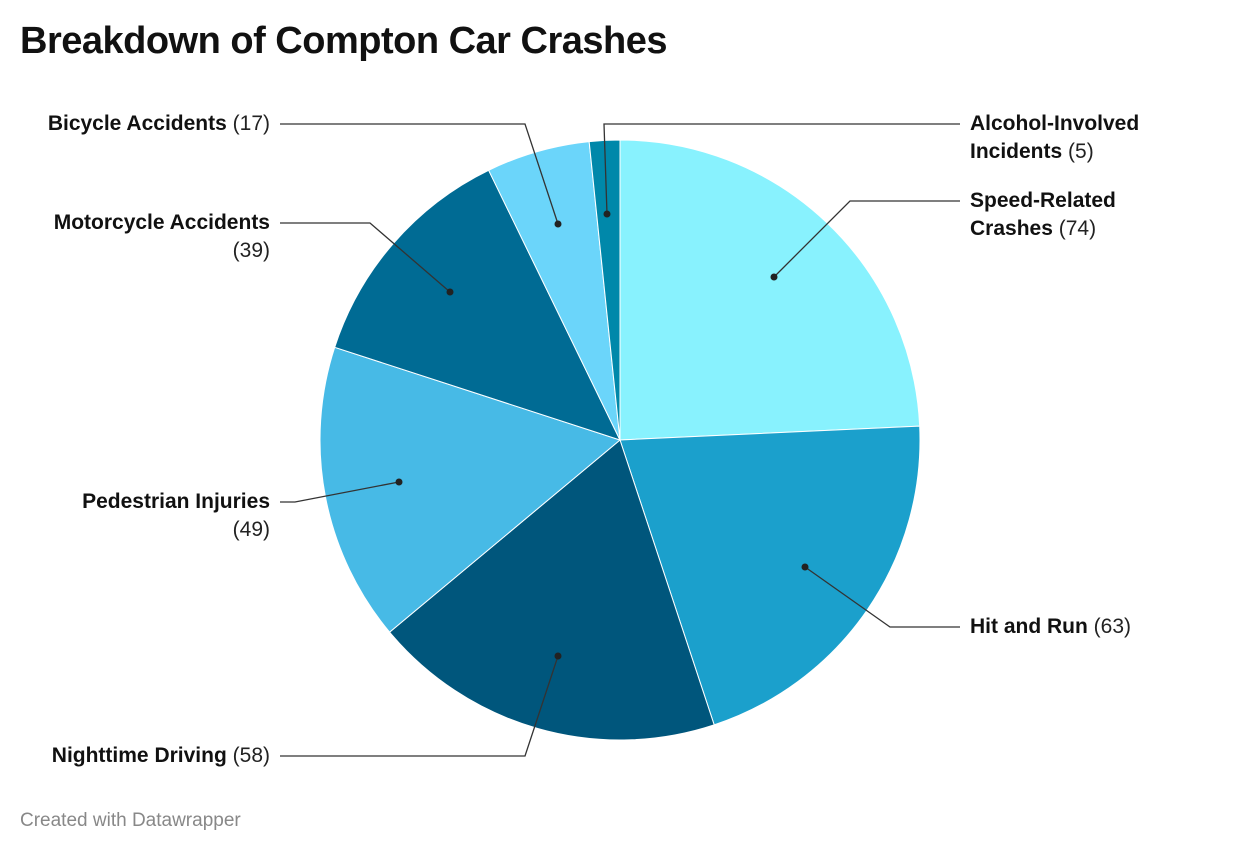 The height and width of the screenshot is (856, 1240). Describe the element at coordinates (1112, 626) in the screenshot. I see `slice-label-value: (63)` at that location.